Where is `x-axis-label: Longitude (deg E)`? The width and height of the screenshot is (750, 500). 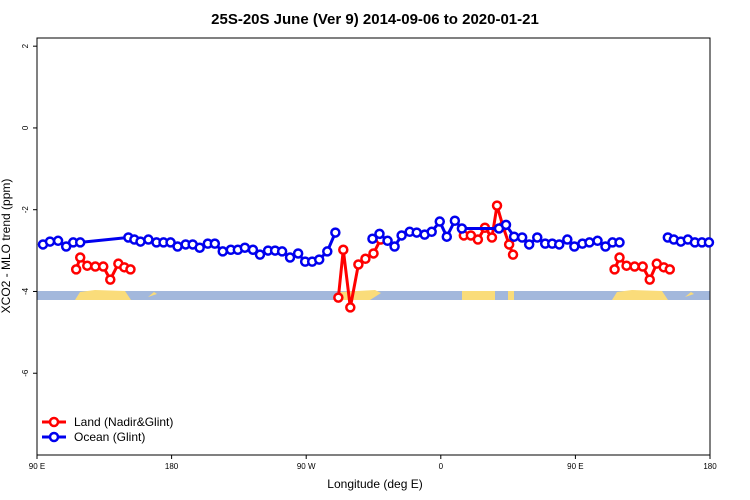 x-axis-label: Longitude (deg E) is located at coordinates (374, 484).